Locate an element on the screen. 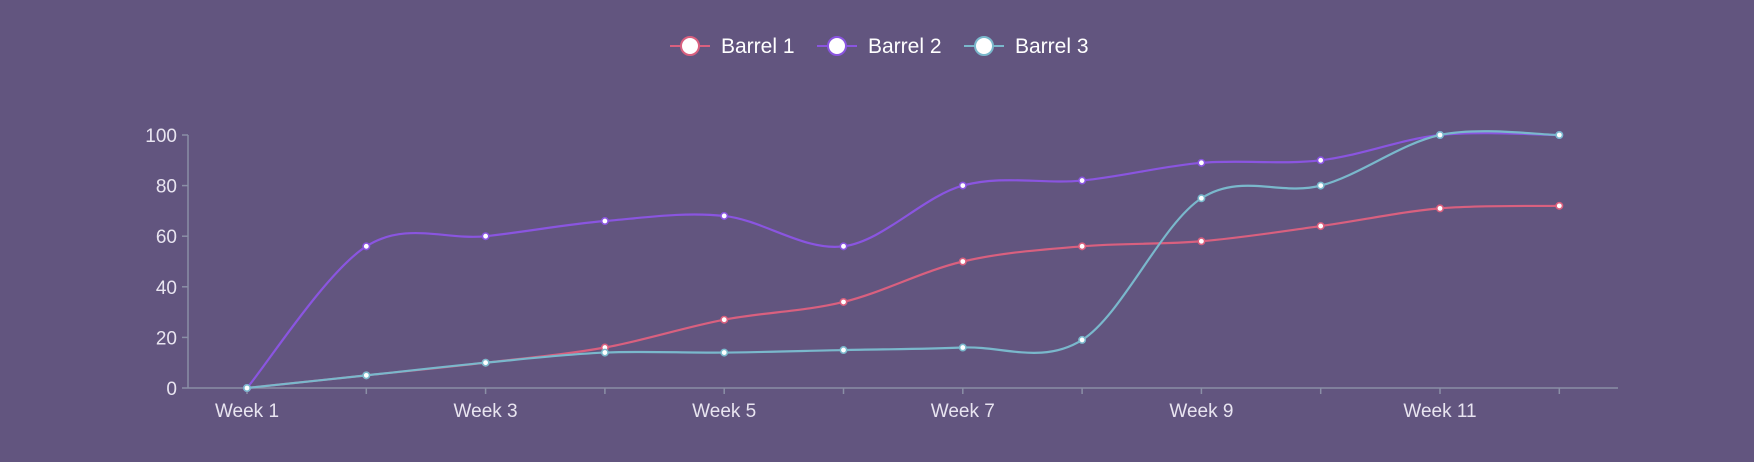 This screenshot has height=462, width=1754. x-axis: Week 1 Week 3 Week 5 Week 7 Week 9 Week 11 is located at coordinates (903, 404).